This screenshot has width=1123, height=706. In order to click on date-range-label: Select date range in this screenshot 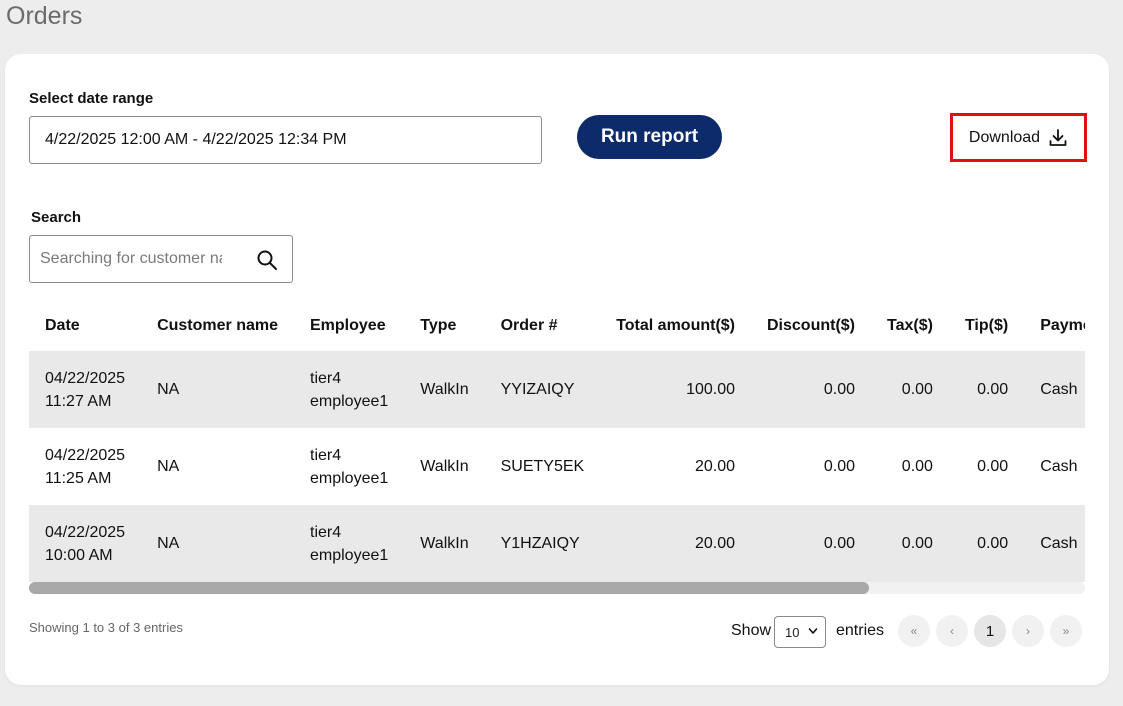, I will do `click(91, 98)`.